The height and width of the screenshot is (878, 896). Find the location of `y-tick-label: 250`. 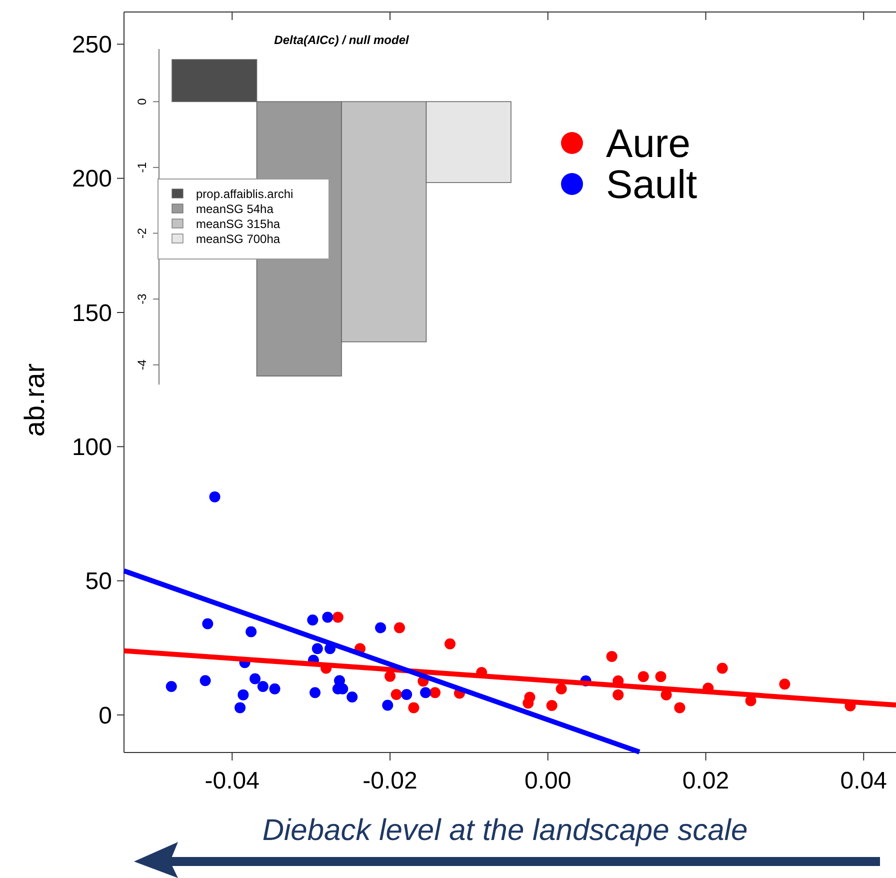

y-tick-label: 250 is located at coordinates (92, 45).